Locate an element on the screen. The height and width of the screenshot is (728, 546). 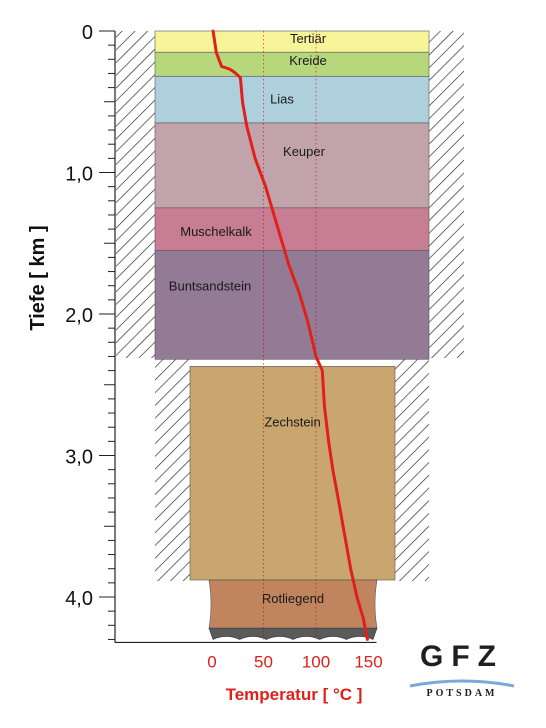
layer-label: Muschelkalk is located at coordinates (216, 231).